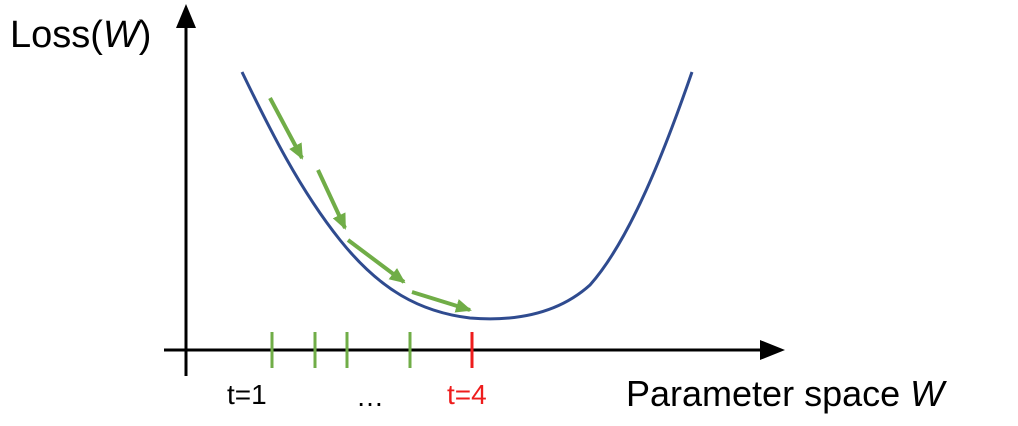 The image size is (1018, 426). I want to click on x-axis-label-text: Parameter space, so click(768, 393).